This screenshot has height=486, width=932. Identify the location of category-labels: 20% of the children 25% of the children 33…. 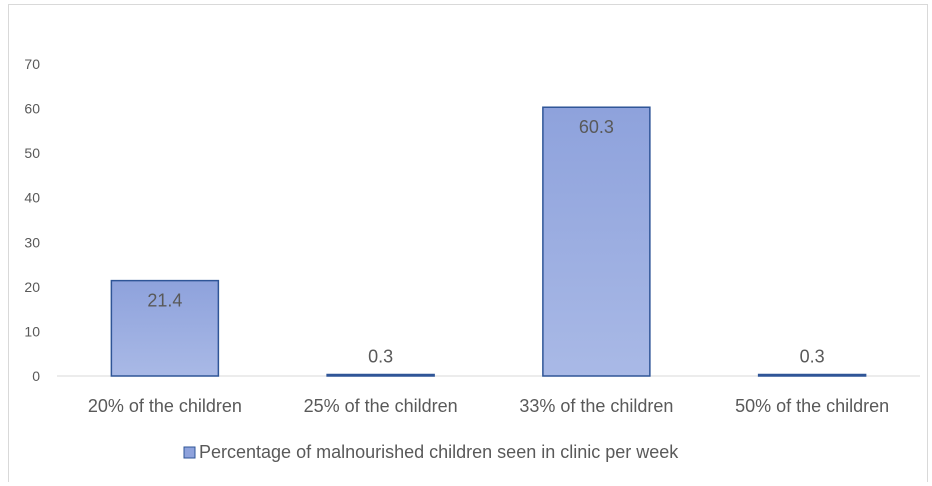
(488, 406).